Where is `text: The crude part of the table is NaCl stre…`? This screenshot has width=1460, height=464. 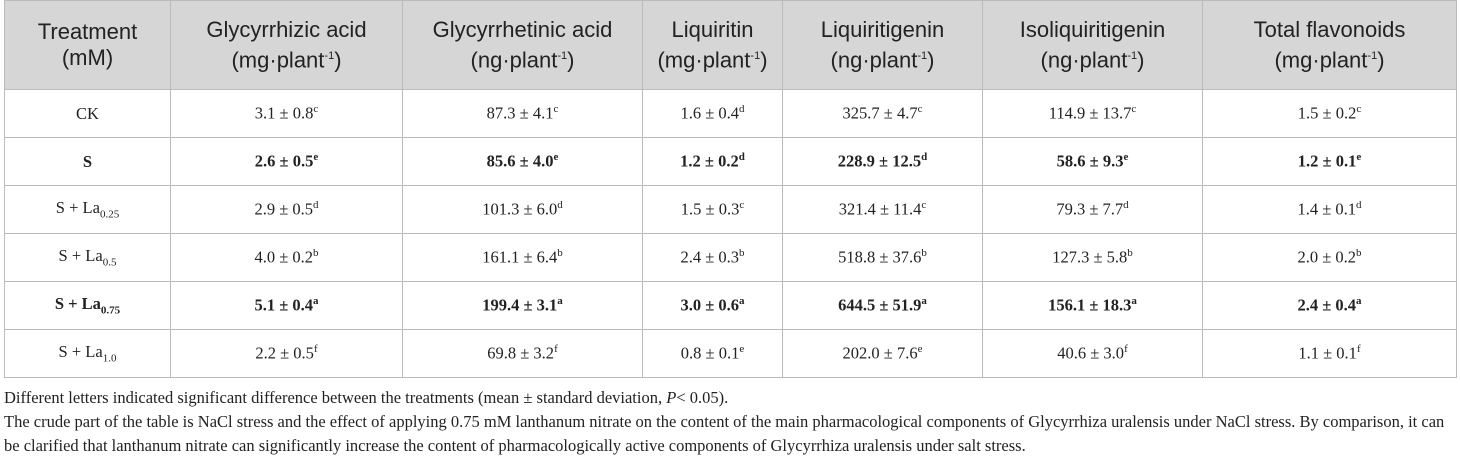 text: The crude part of the table is NaCl stre… is located at coordinates (724, 433).